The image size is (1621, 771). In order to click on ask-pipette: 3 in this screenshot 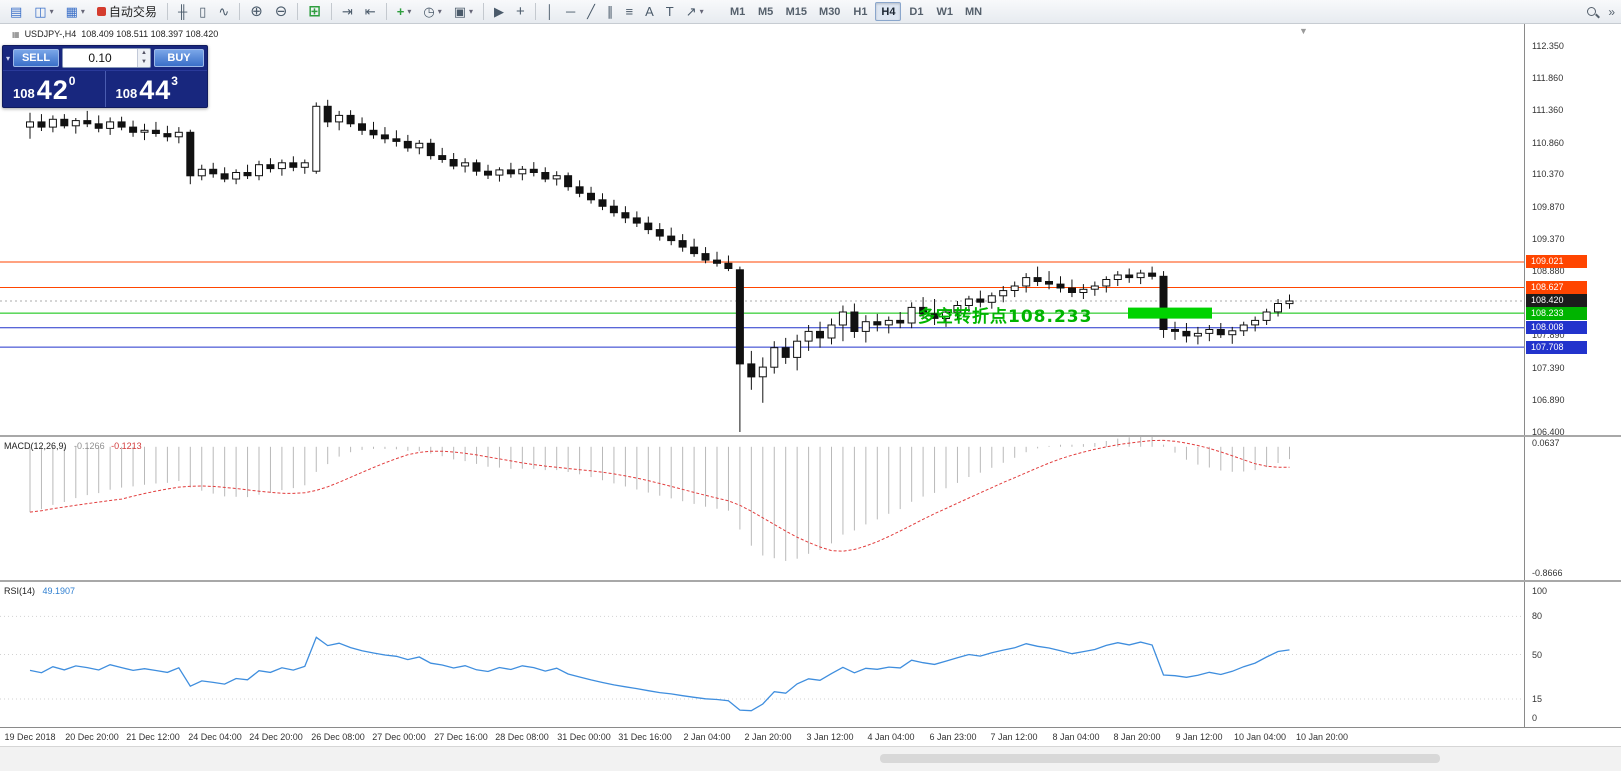, I will do `click(174, 81)`.